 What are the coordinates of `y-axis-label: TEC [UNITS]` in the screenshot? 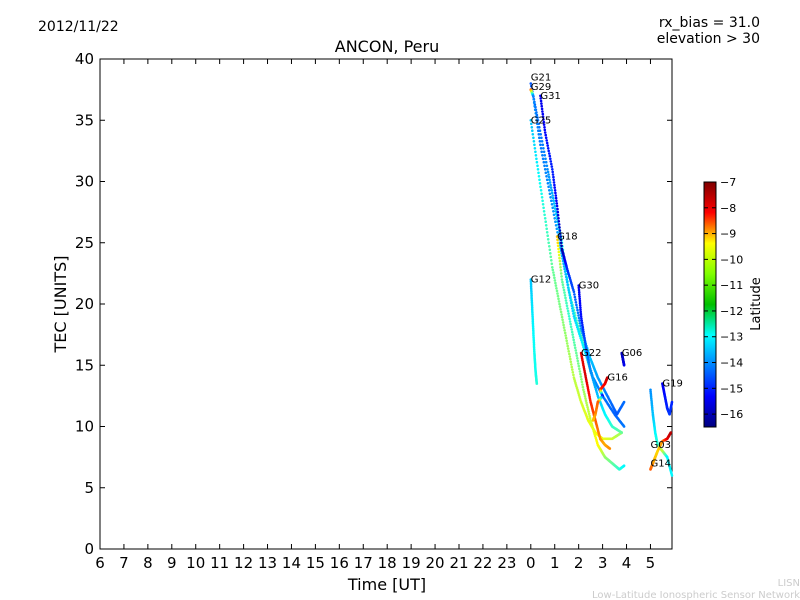 It's located at (60, 305).